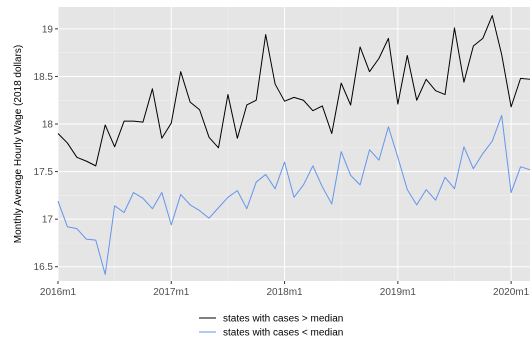 The image size is (532, 343). I want to click on x-axis: 2016m1 2017m1 2018m1 2019m1 2020m1, so click(285, 289).